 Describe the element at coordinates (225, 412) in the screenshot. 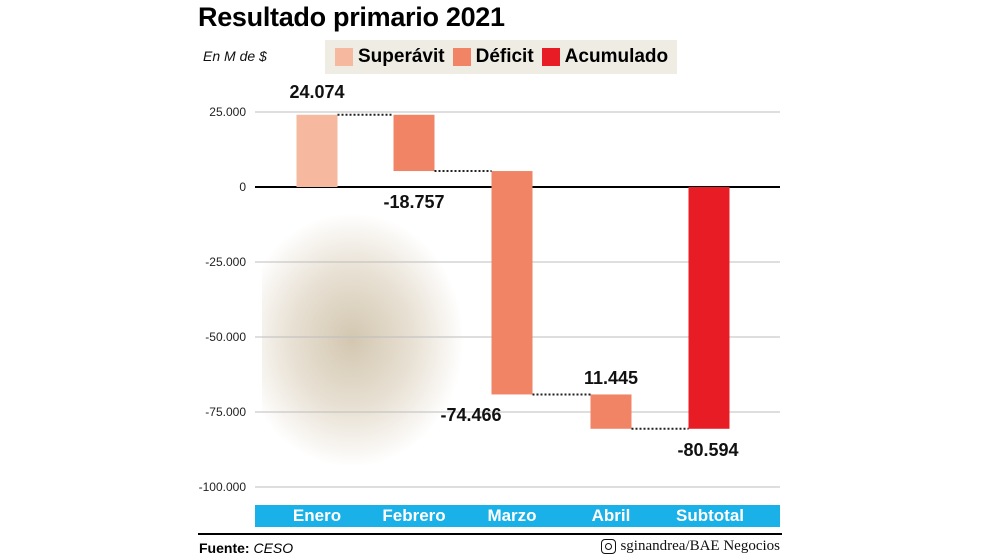

I see `y-tick-label: -75.000` at that location.